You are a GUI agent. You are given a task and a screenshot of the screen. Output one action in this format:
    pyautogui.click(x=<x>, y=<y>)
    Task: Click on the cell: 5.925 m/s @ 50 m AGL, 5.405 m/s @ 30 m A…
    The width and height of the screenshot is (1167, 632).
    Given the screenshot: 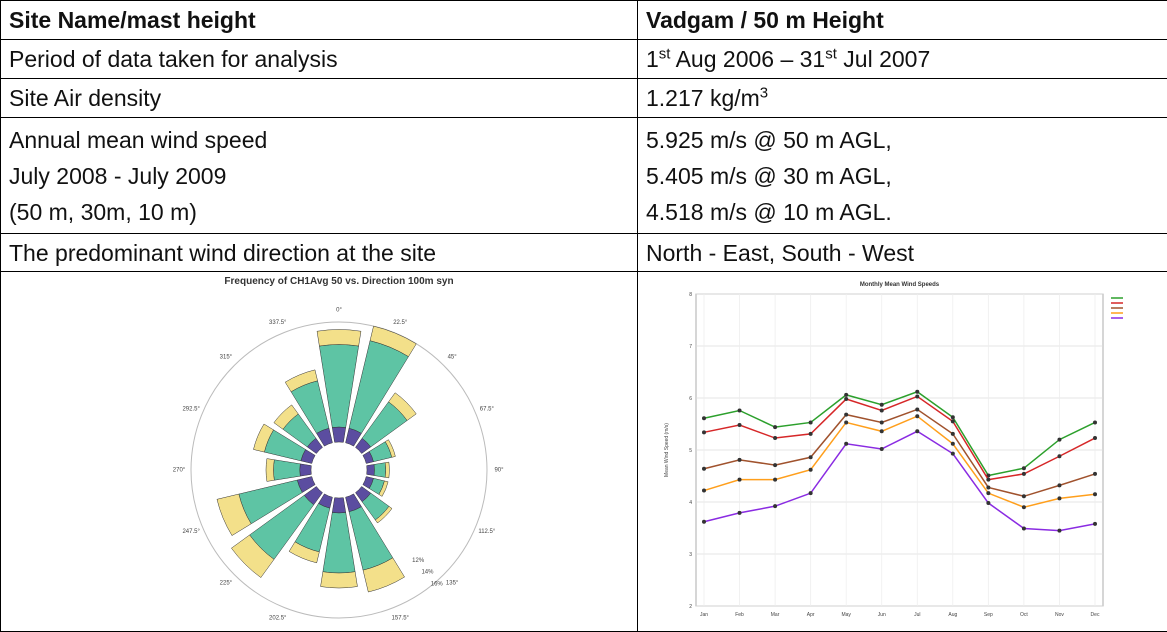 What is the action you would take?
    pyautogui.click(x=902, y=176)
    